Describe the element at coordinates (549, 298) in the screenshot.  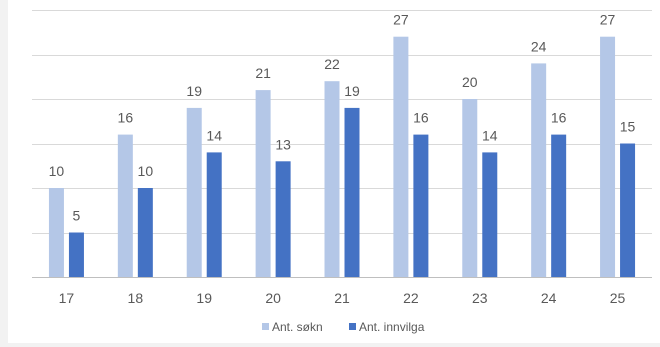
I see `x-tick-label: 24` at that location.